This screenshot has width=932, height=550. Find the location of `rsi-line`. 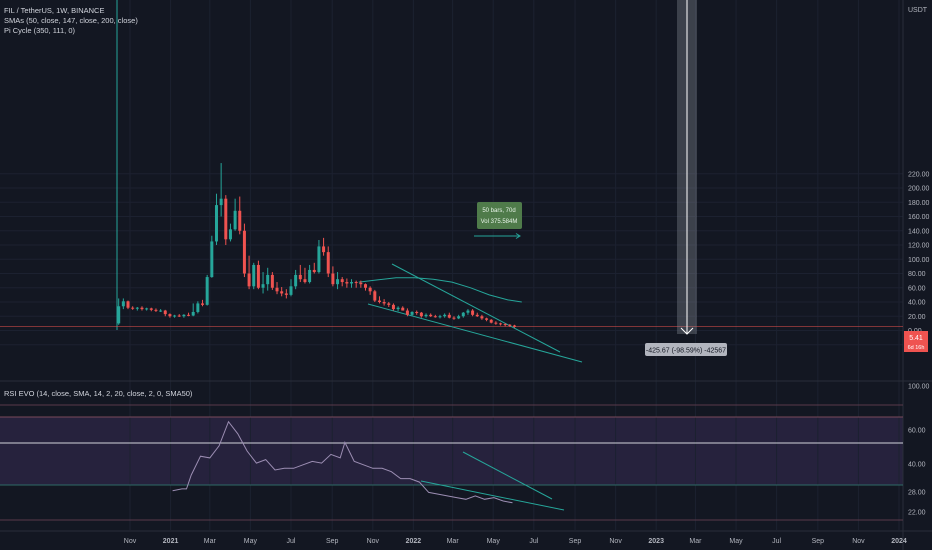

rsi-line is located at coordinates (342, 462).